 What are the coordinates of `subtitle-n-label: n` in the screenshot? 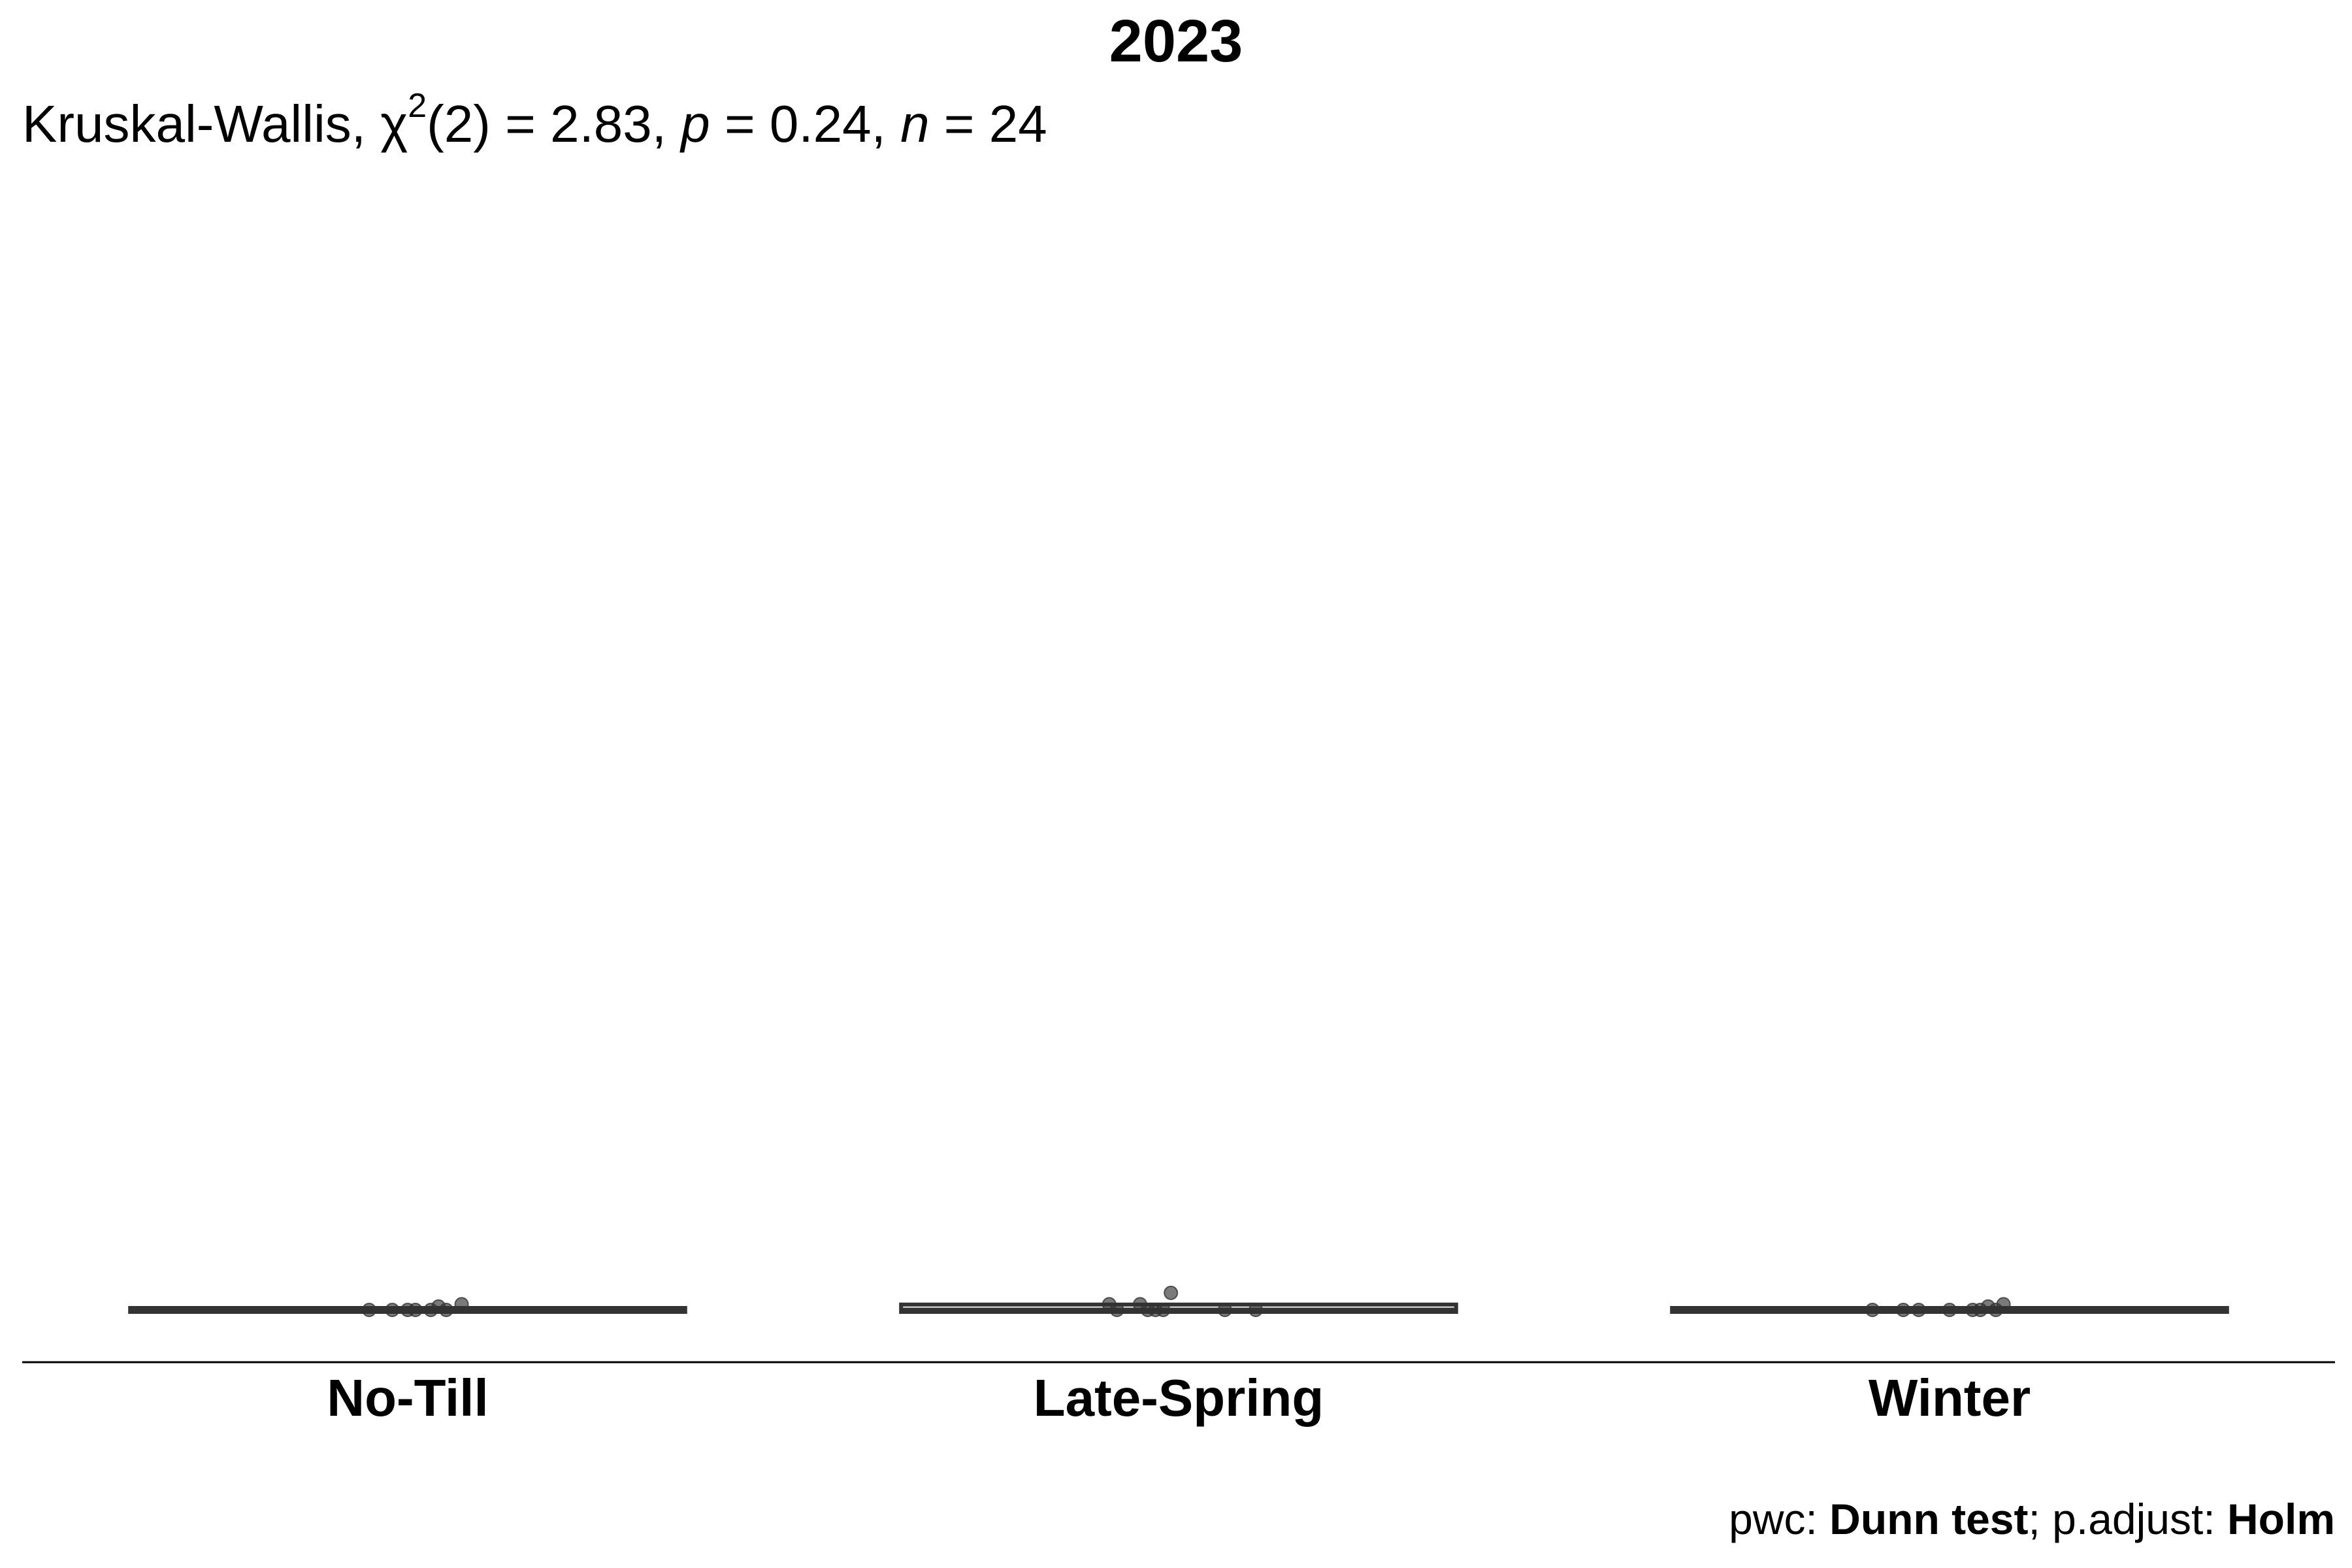 It's located at (915, 124).